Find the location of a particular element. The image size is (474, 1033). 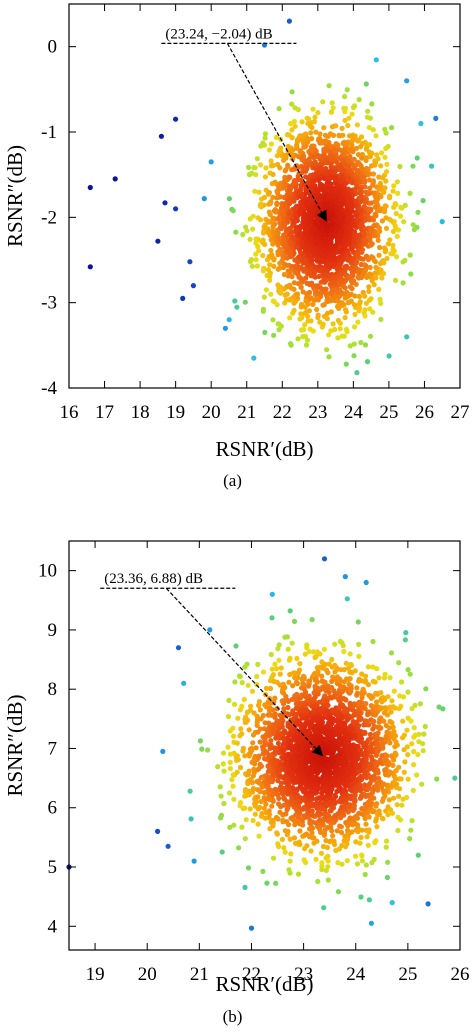

x-tick-label: 25 is located at coordinates (388, 412).